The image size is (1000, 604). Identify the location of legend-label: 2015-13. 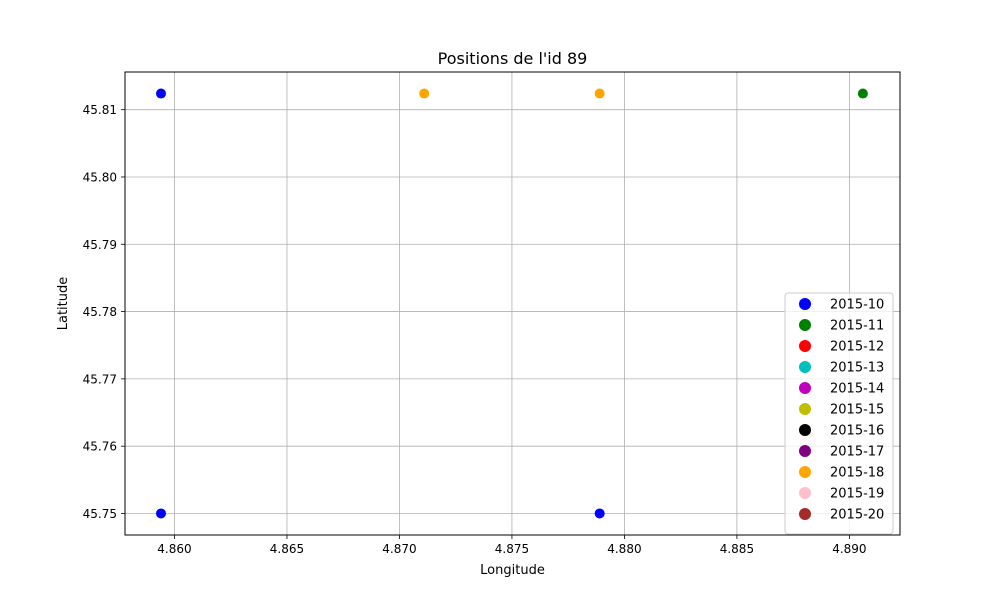
(857, 368).